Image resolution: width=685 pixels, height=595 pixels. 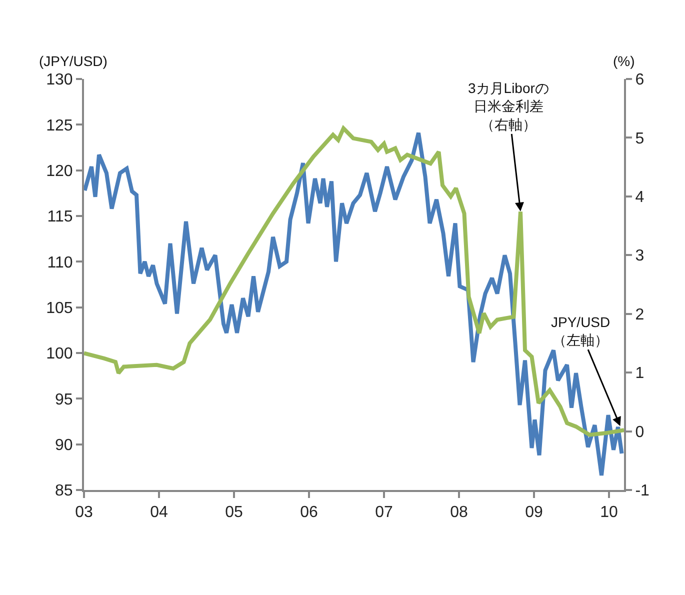 What do you see at coordinates (159, 513) in the screenshot?
I see `x-tick-label: 04` at bounding box center [159, 513].